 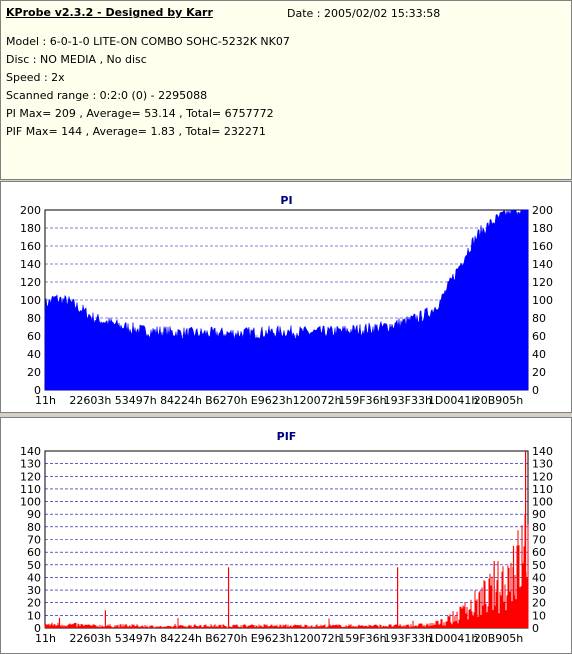 I want to click on y-tick-label-left: 200, so click(x=30, y=210).